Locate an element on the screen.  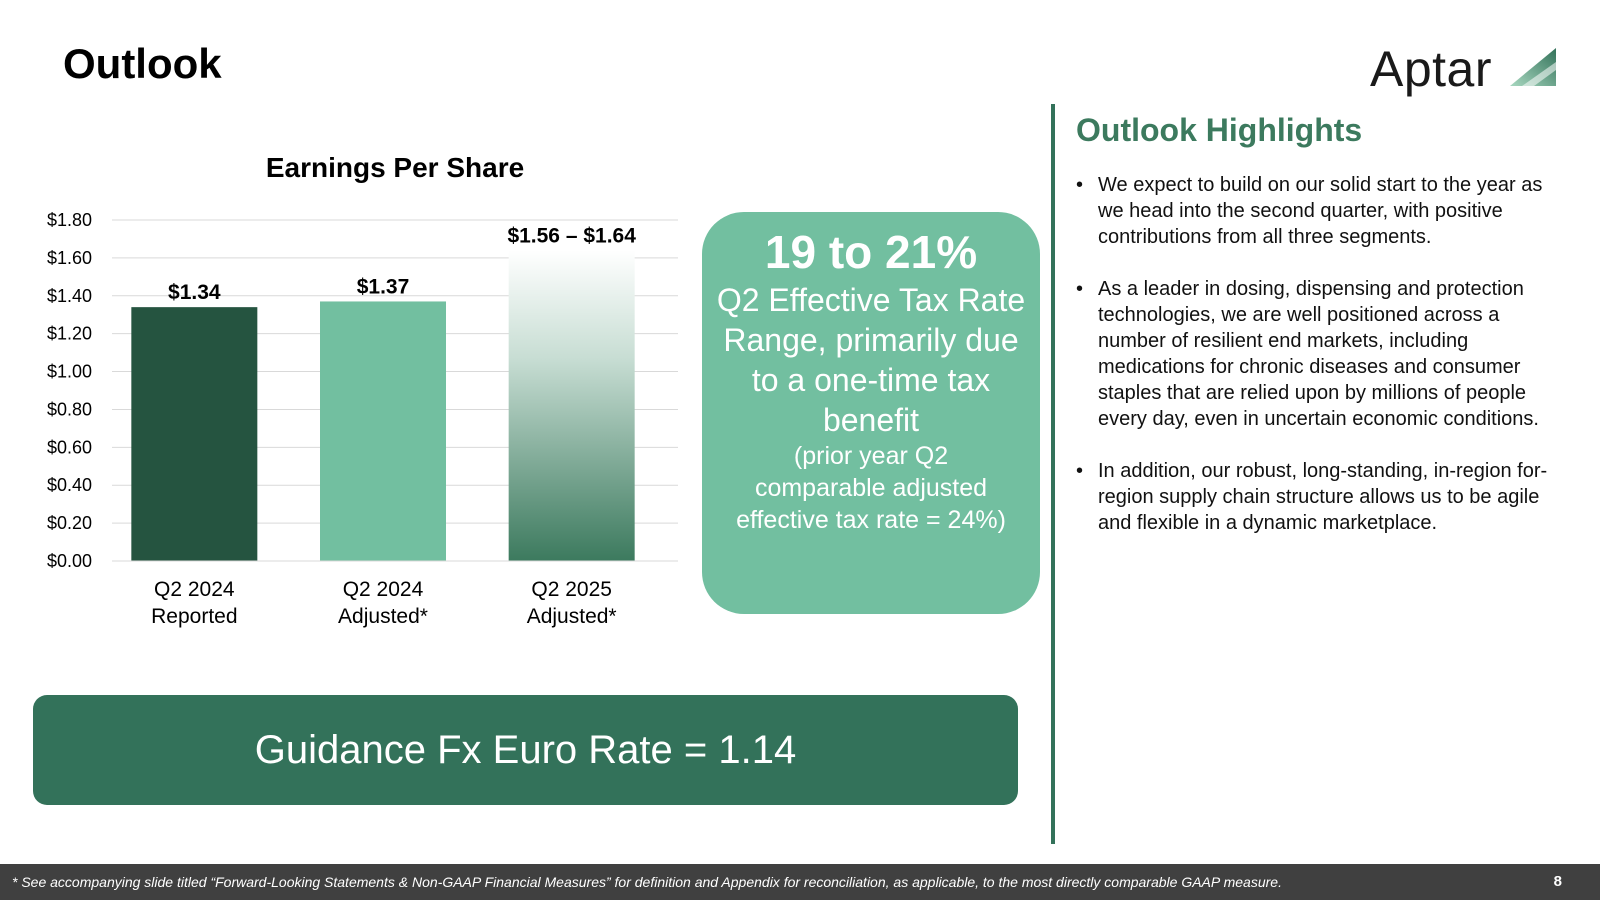
y-tick-label: $1.00 is located at coordinates (69, 372).